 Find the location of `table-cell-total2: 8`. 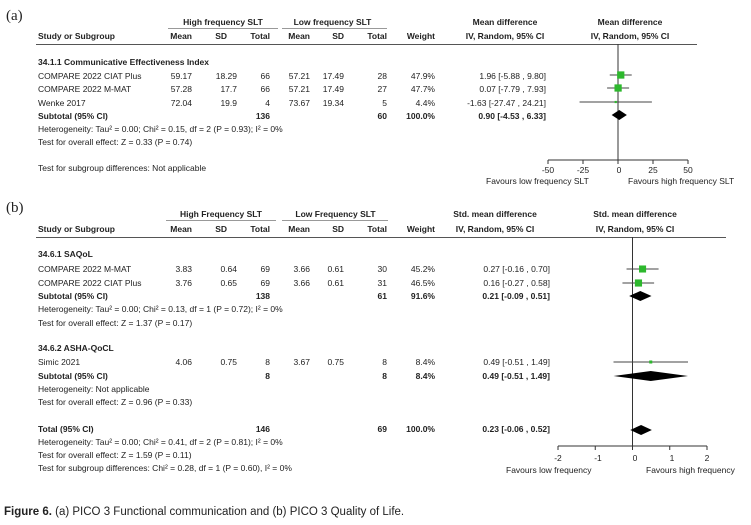

table-cell-total2: 8 is located at coordinates (384, 362).